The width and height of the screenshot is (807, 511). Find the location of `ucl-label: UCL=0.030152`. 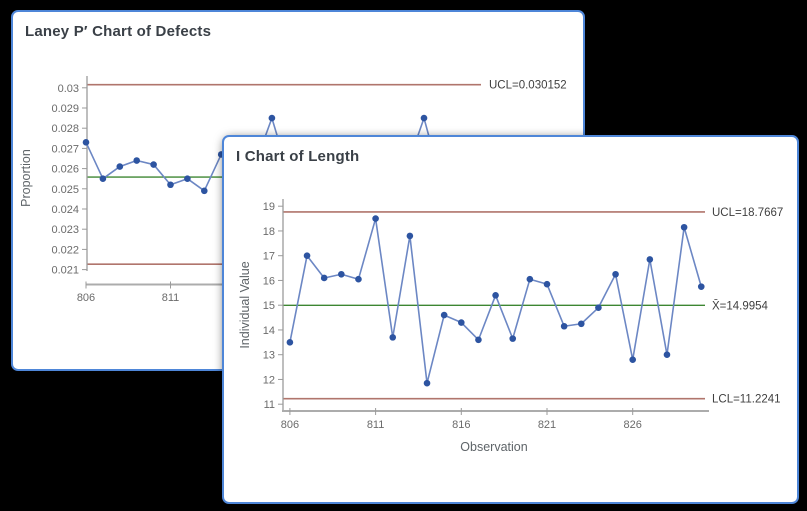

ucl-label: UCL=0.030152 is located at coordinates (528, 86).